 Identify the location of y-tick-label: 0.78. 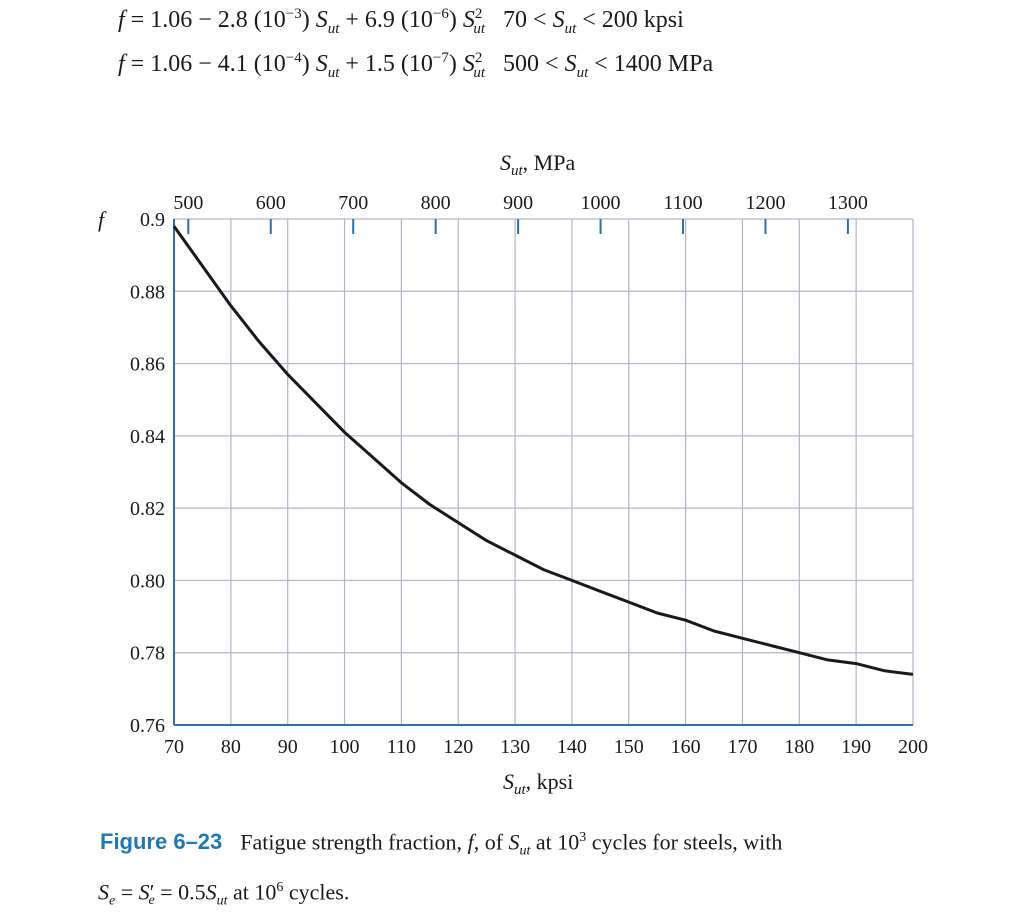
(147, 654).